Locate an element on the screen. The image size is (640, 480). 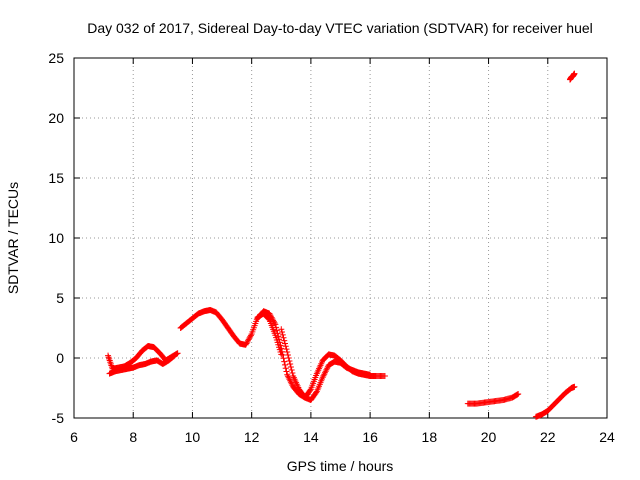
y-axis-label: SDTVAR / TECUs is located at coordinates (13, 238).